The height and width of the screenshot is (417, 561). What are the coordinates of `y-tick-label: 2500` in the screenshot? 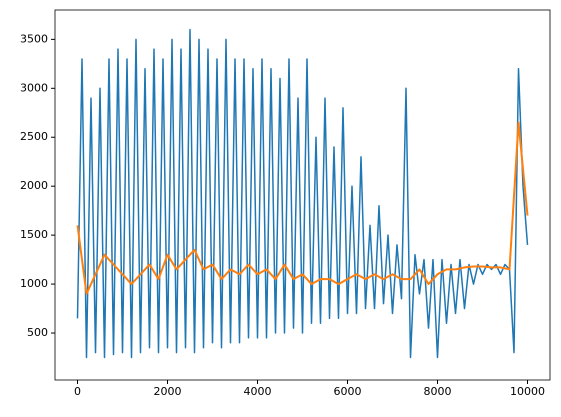 It's located at (34, 136).